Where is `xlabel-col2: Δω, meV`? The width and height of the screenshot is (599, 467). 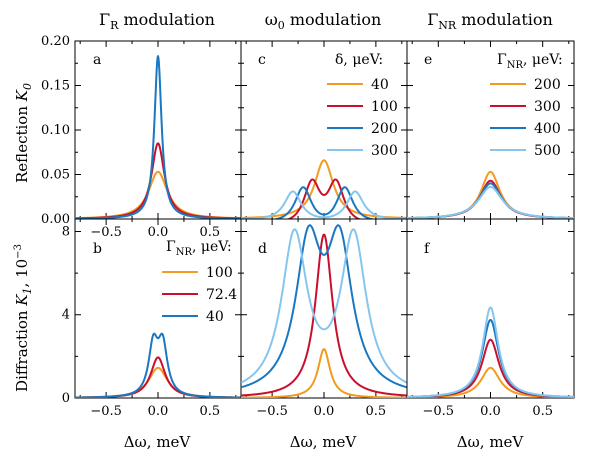 xlabel-col2: Δω, meV is located at coordinates (324, 442).